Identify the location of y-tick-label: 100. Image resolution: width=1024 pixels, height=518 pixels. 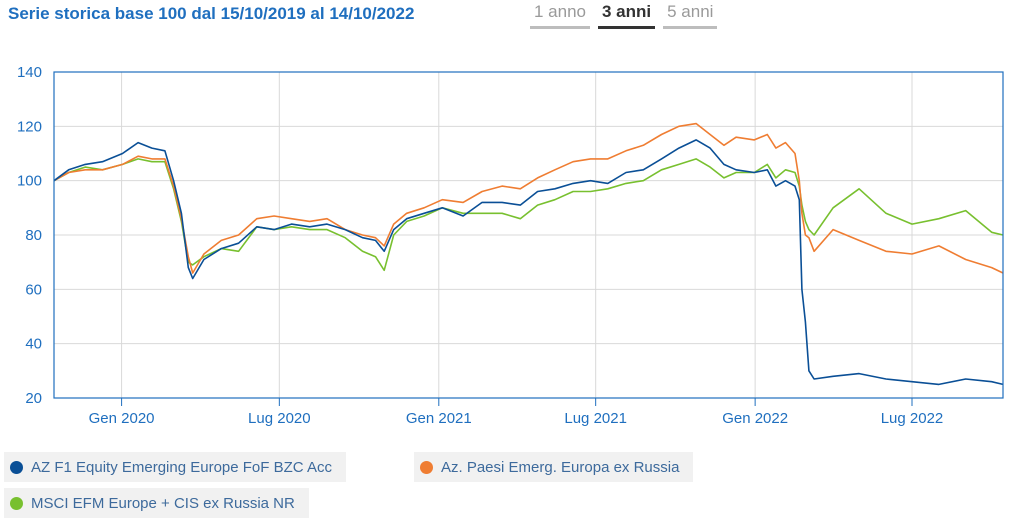
(29, 181).